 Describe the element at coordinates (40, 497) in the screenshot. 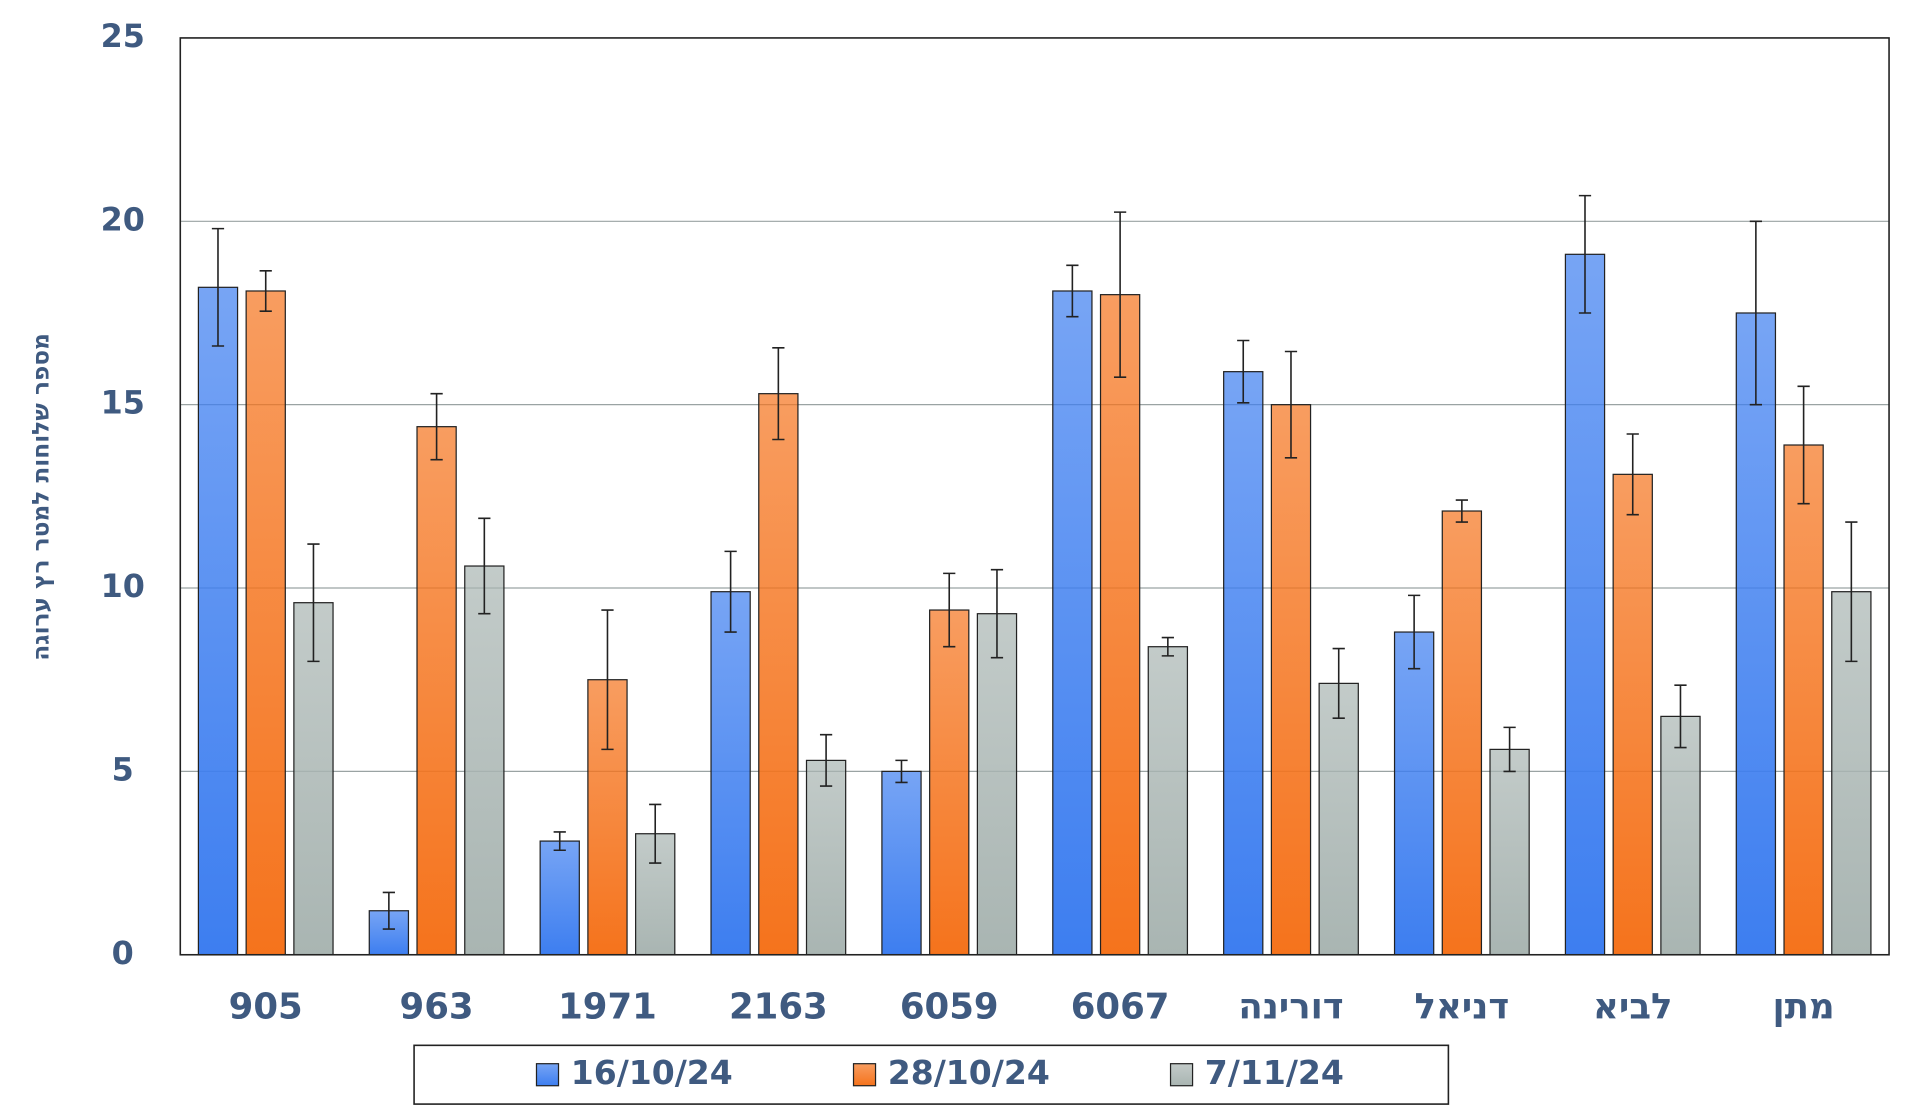

I see `y-axis-label: מספר שלוחות למטר רץ ערוגה` at that location.